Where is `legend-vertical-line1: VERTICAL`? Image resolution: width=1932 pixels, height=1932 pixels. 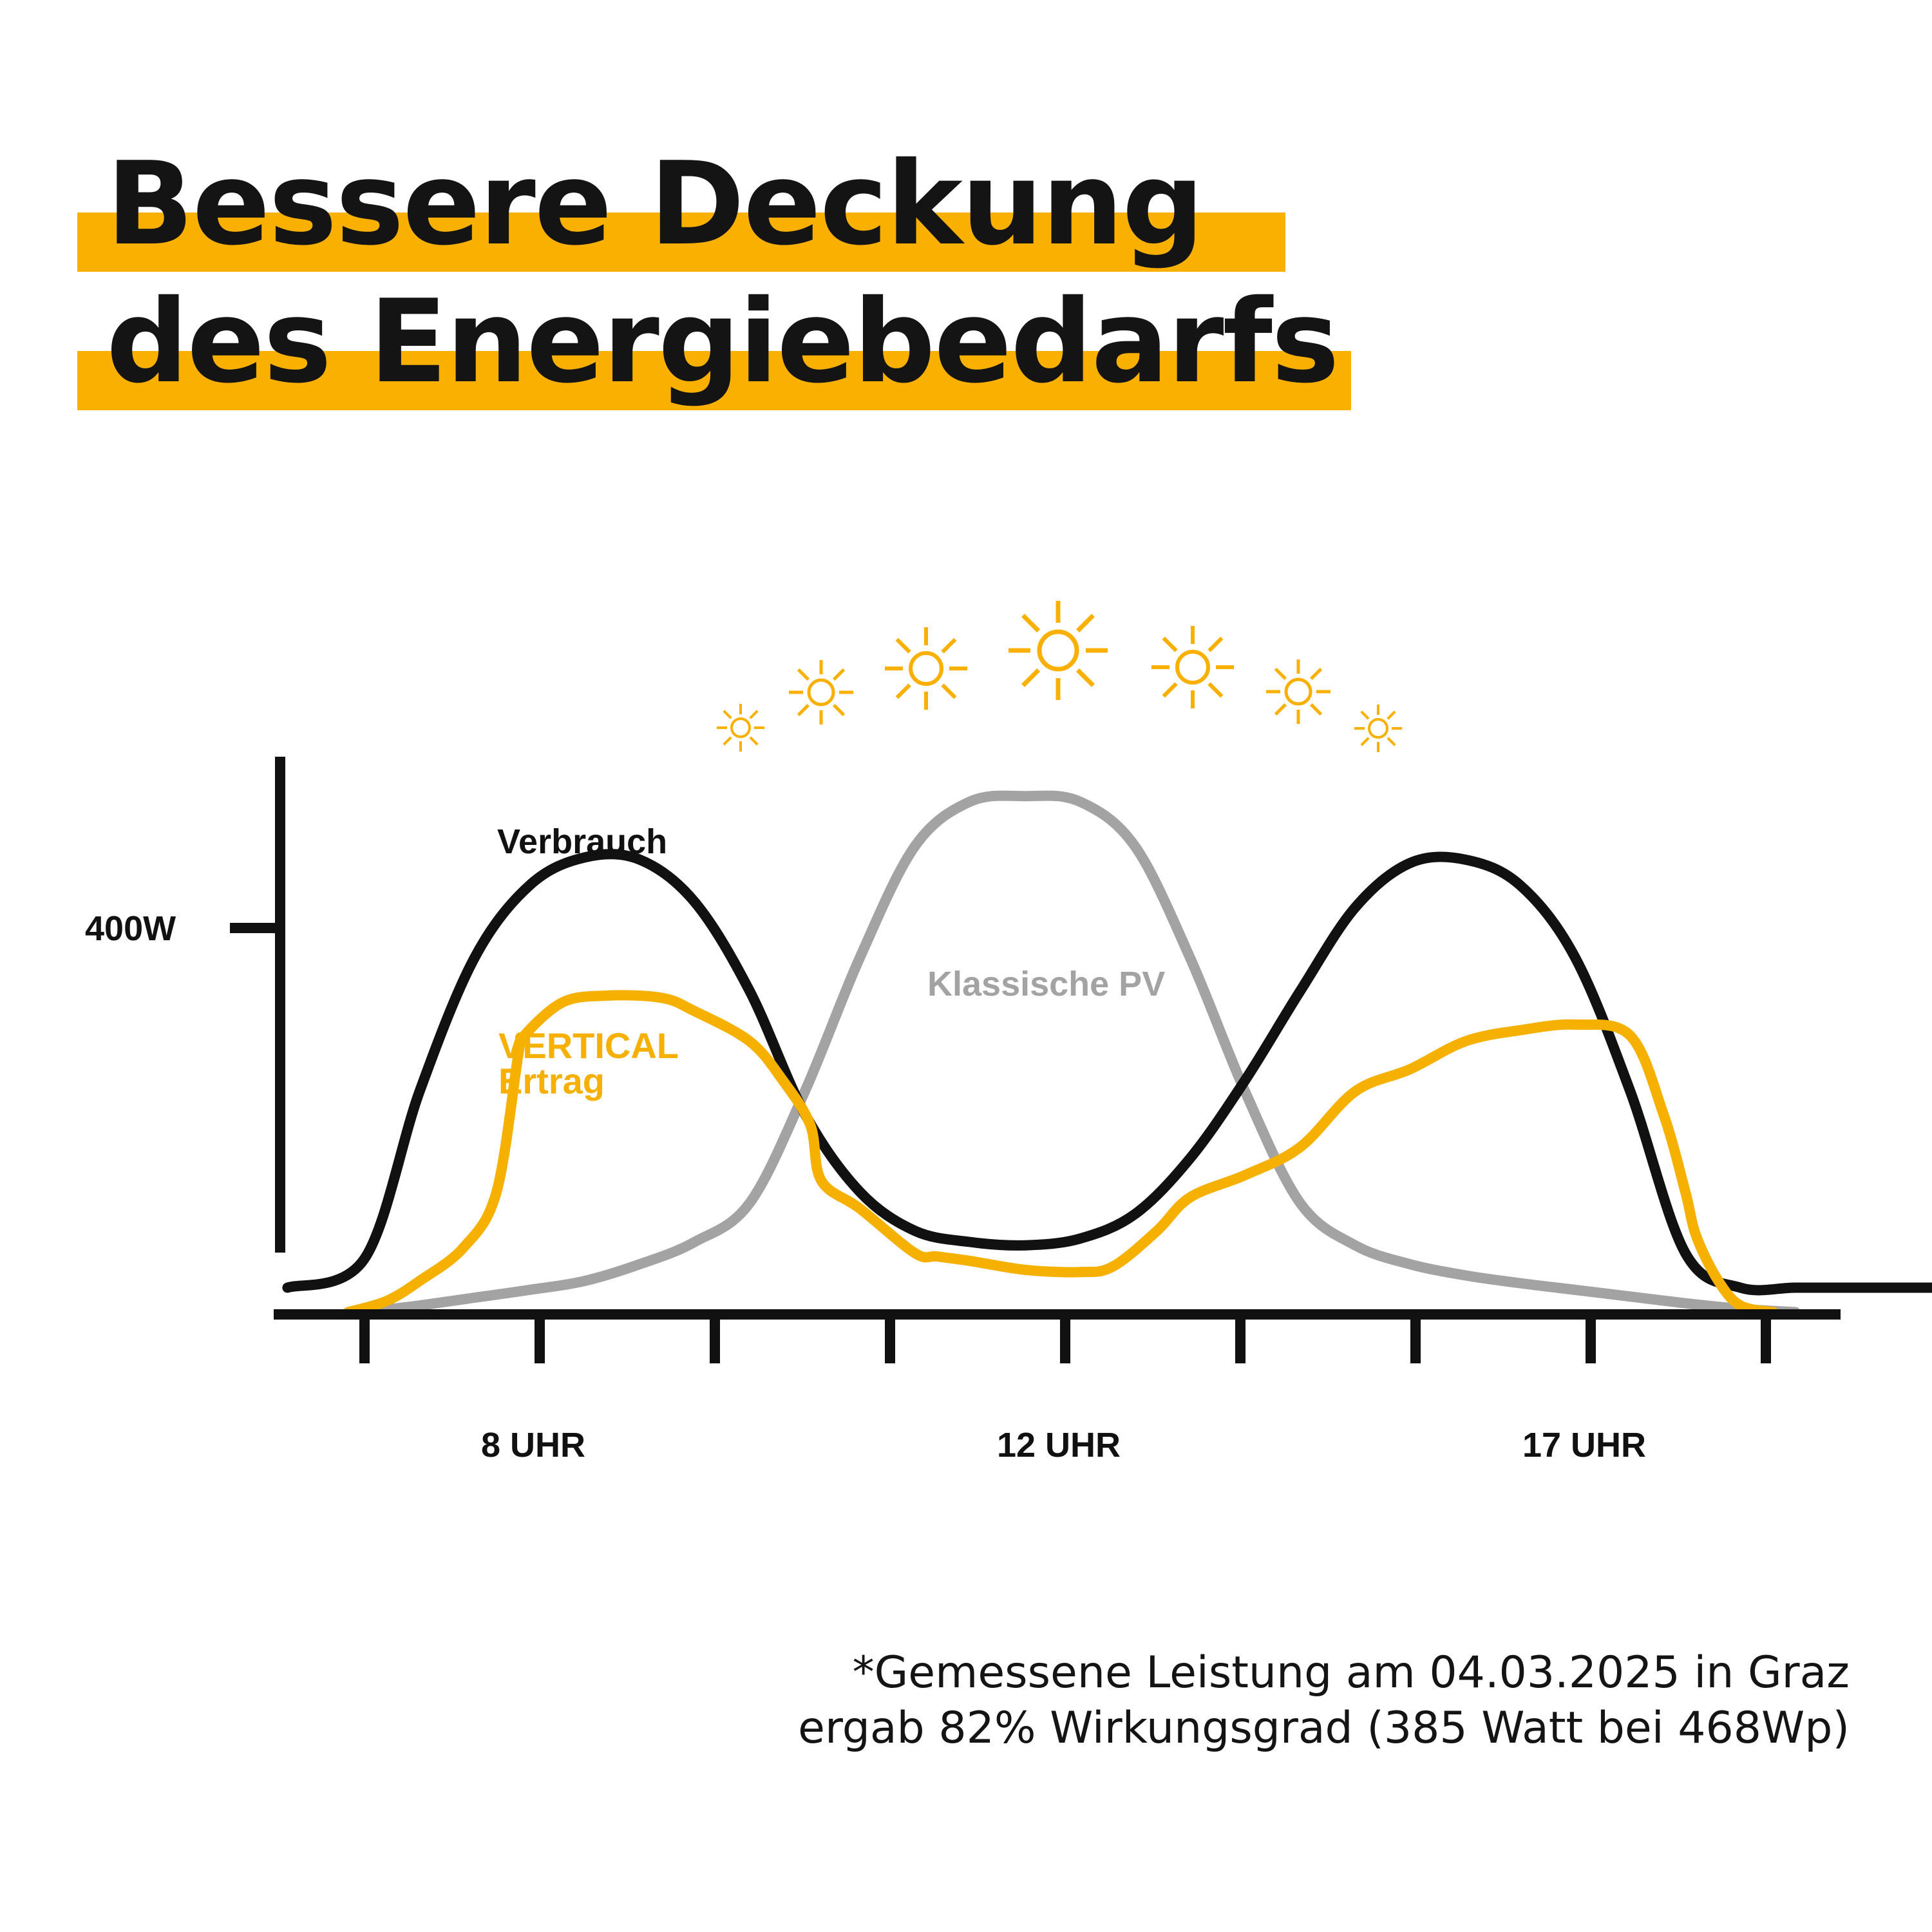 legend-vertical-line1: VERTICAL is located at coordinates (588, 1045).